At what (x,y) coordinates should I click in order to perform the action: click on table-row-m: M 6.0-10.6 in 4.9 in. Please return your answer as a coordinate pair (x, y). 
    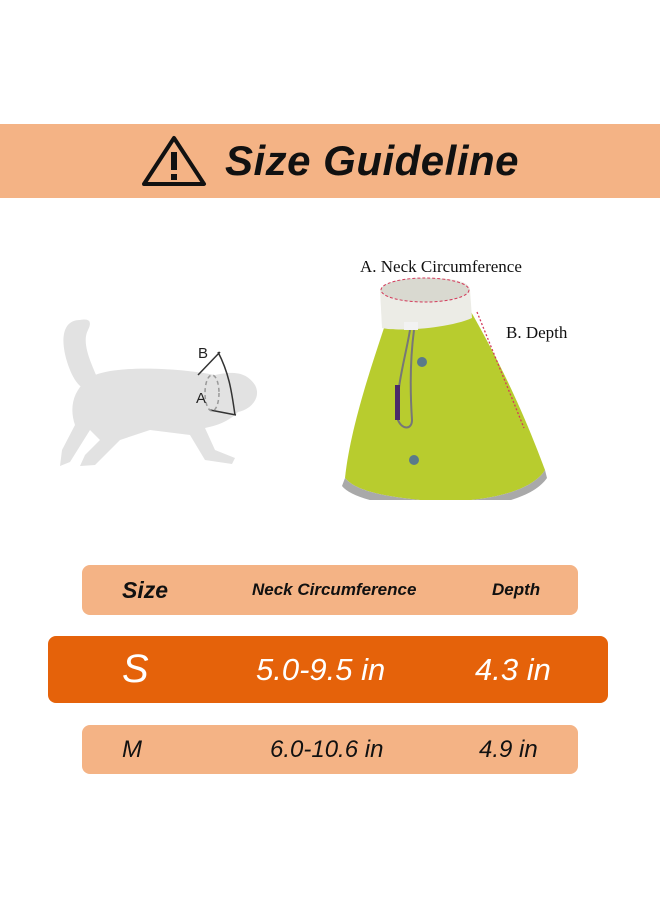
    Looking at the image, I should click on (330, 749).